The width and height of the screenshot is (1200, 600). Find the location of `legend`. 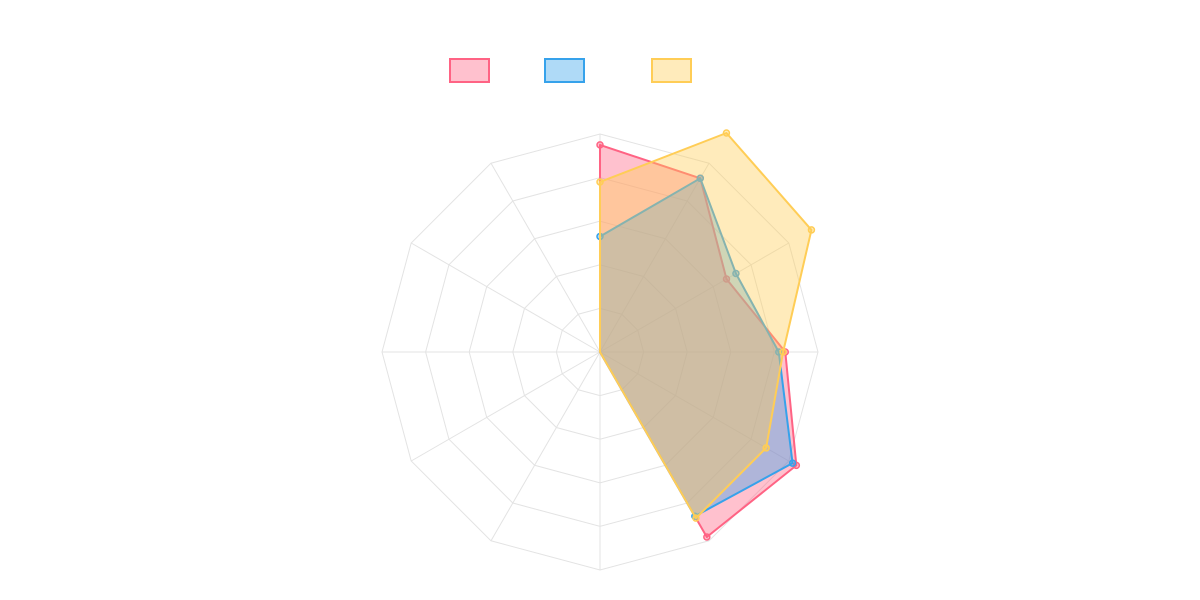

legend is located at coordinates (570, 70).